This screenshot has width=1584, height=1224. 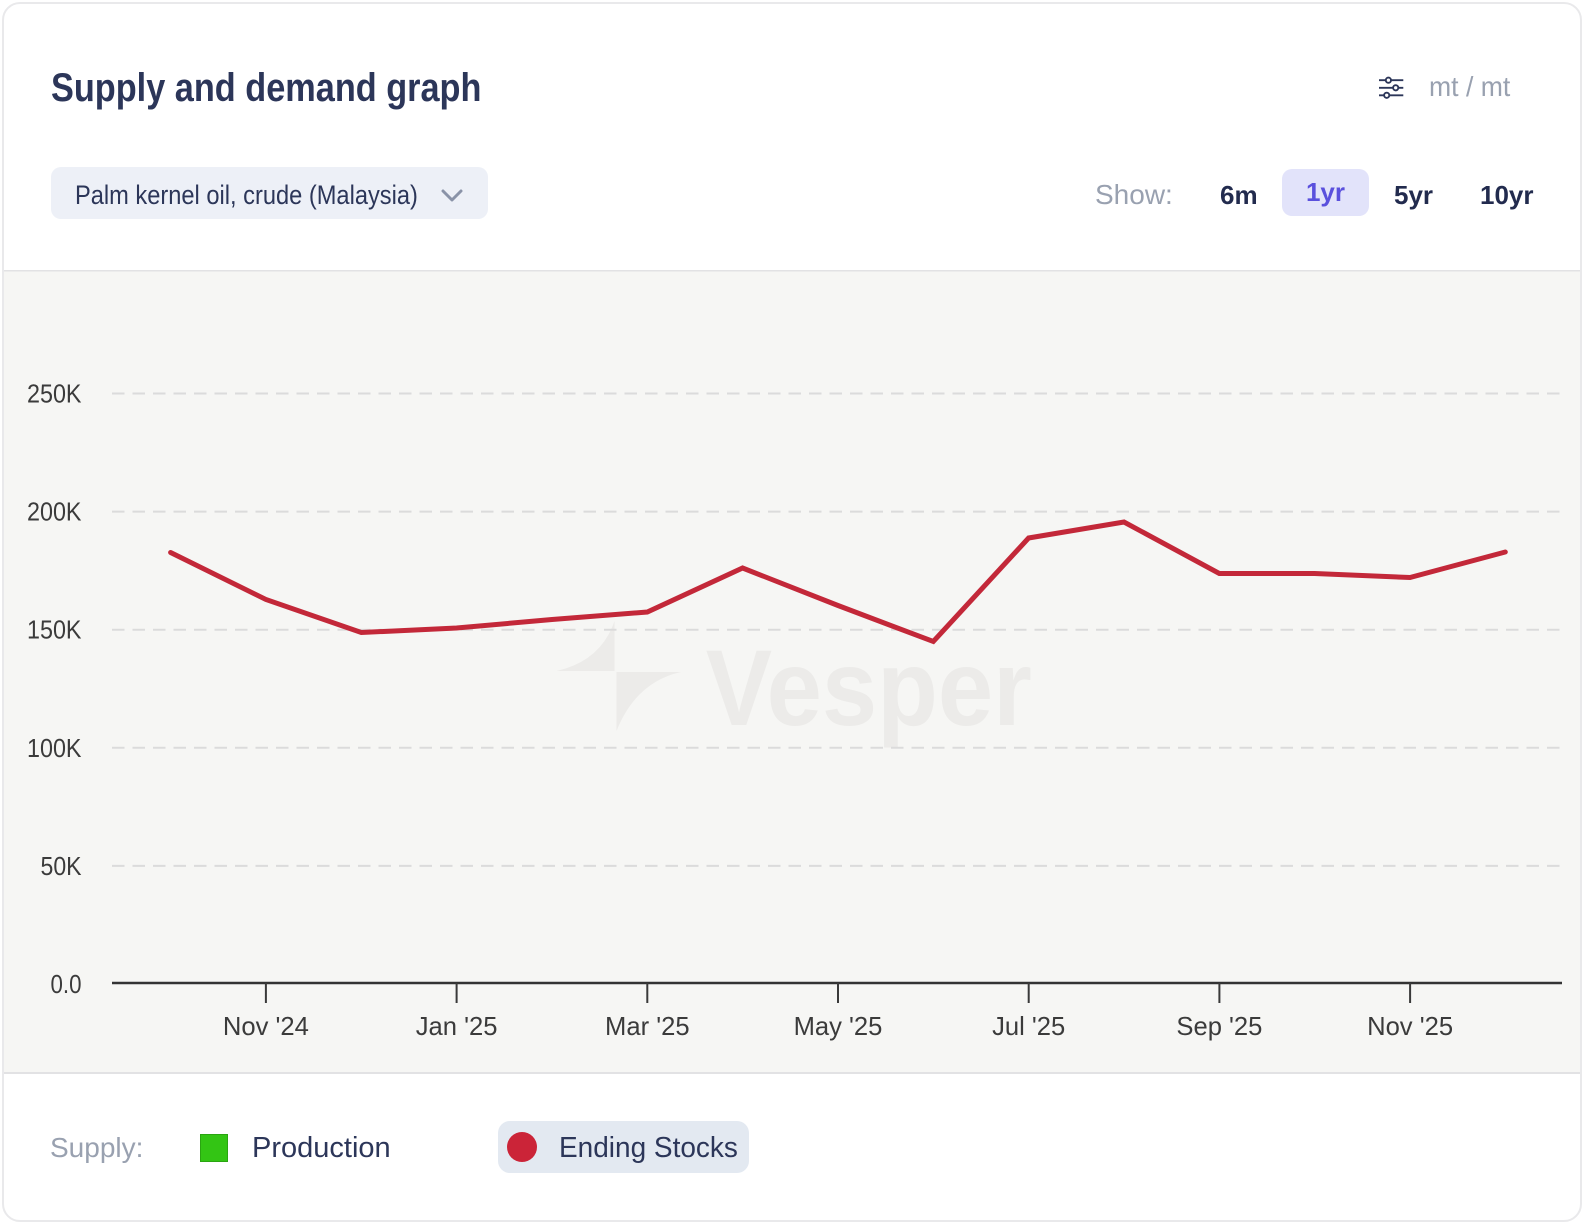 What do you see at coordinates (1410, 1027) in the screenshot?
I see `svg-text: Nov '25` at bounding box center [1410, 1027].